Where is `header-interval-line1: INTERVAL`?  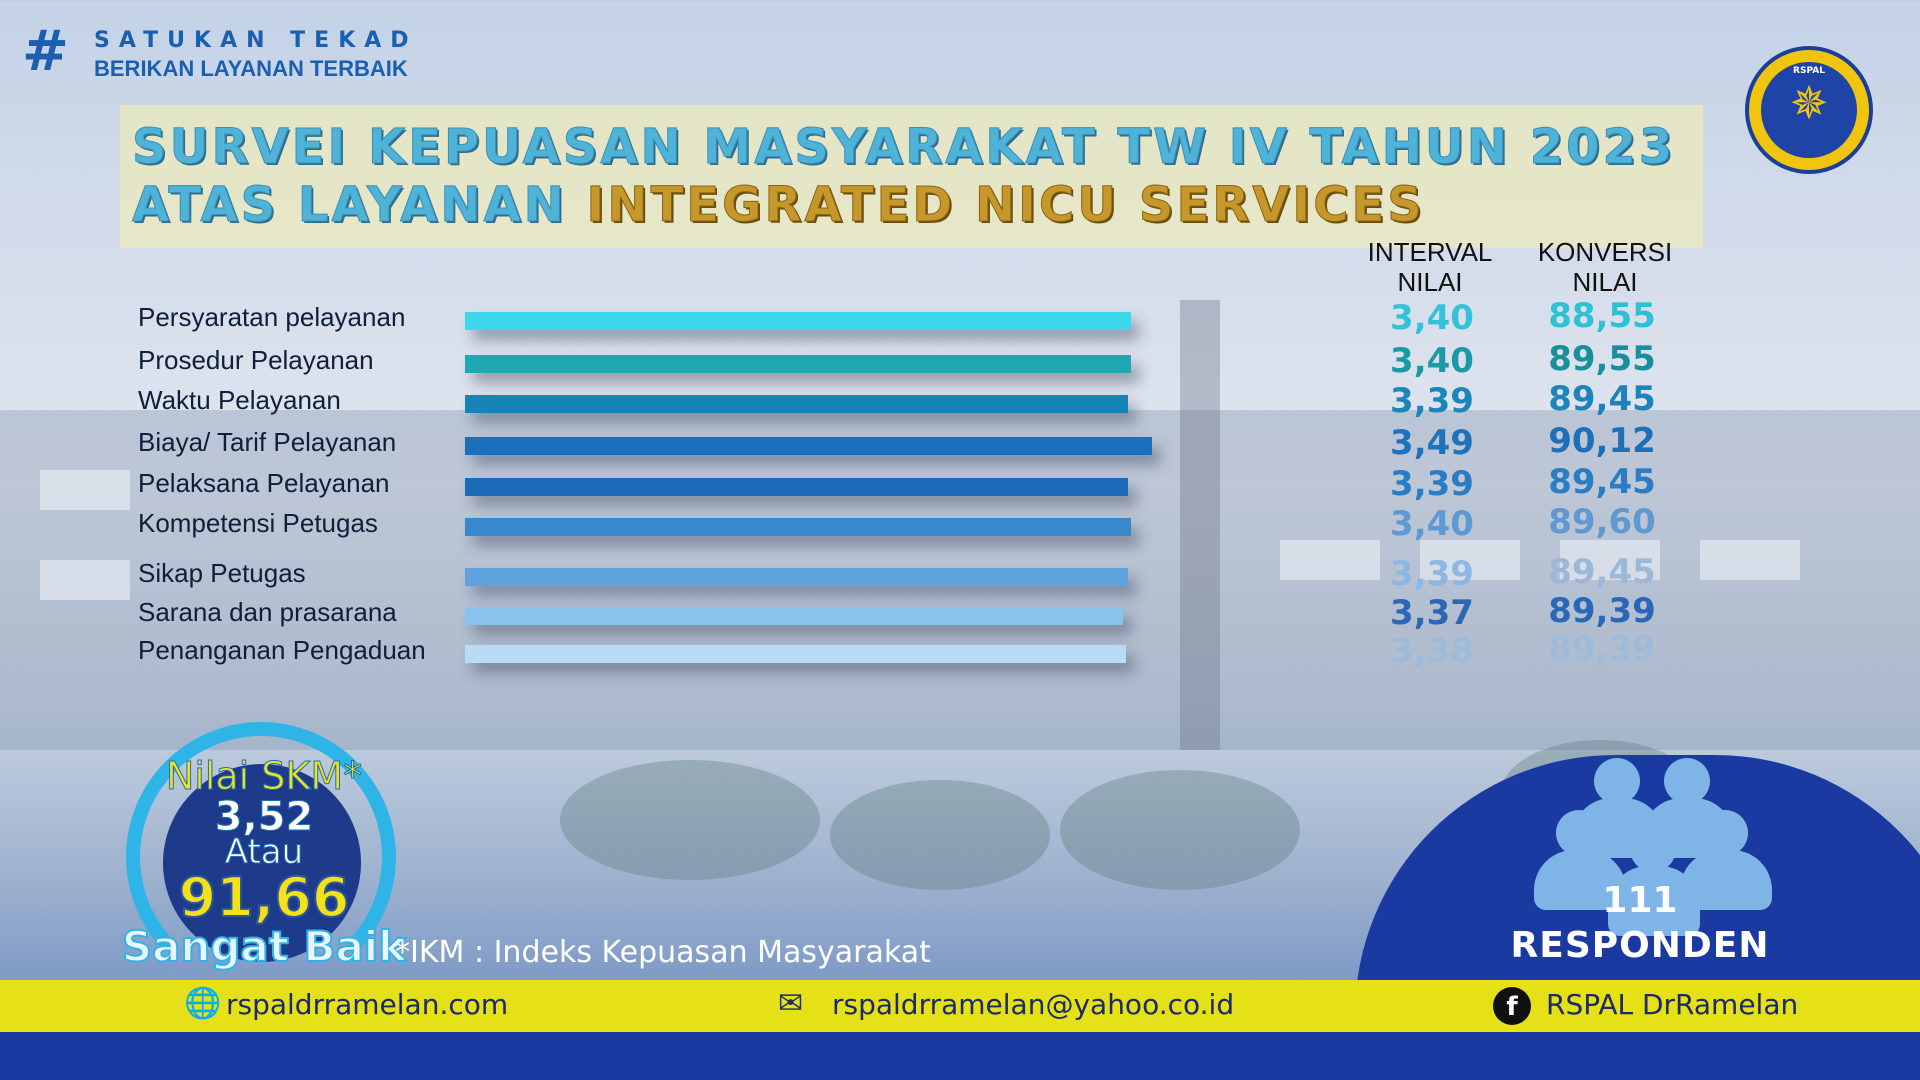 header-interval-line1: INTERVAL is located at coordinates (1430, 252).